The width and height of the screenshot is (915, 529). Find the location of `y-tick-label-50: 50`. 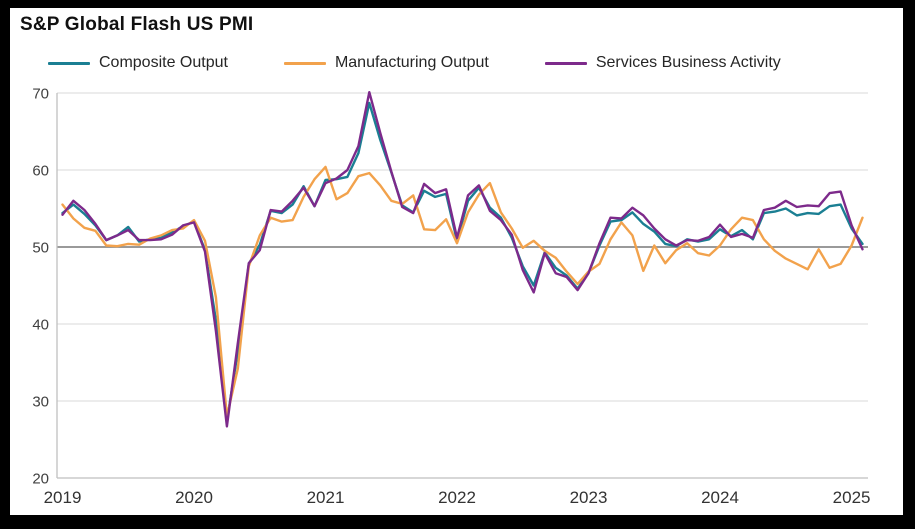

y-tick-label-50: 50 is located at coordinates (40, 247).